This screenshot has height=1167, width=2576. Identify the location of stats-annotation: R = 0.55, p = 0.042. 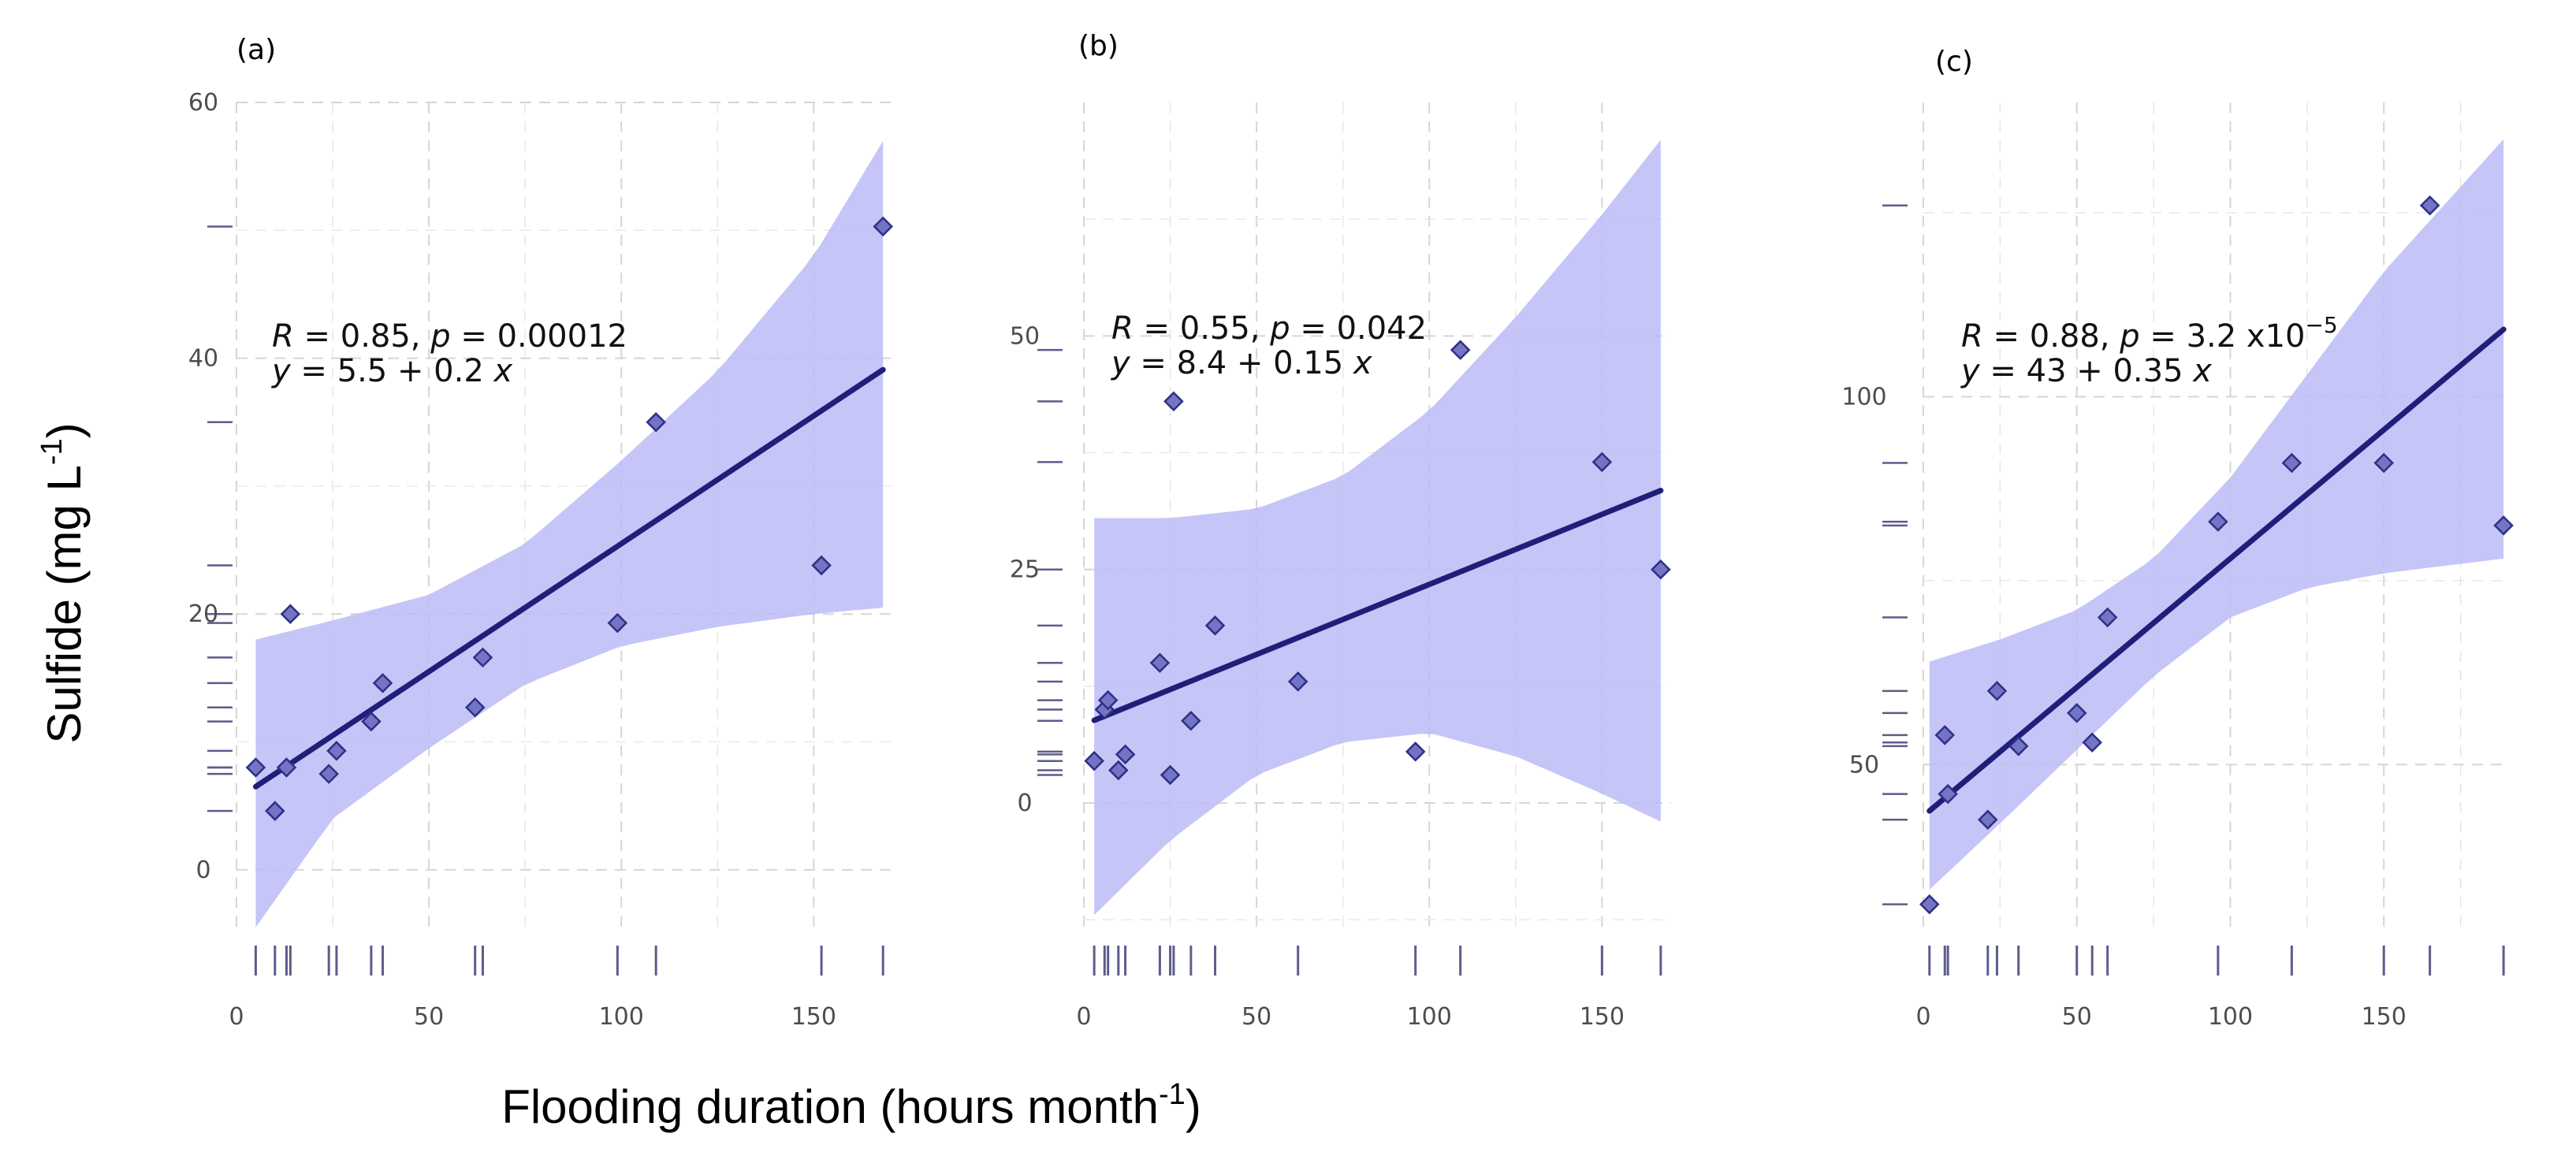
(1269, 329).